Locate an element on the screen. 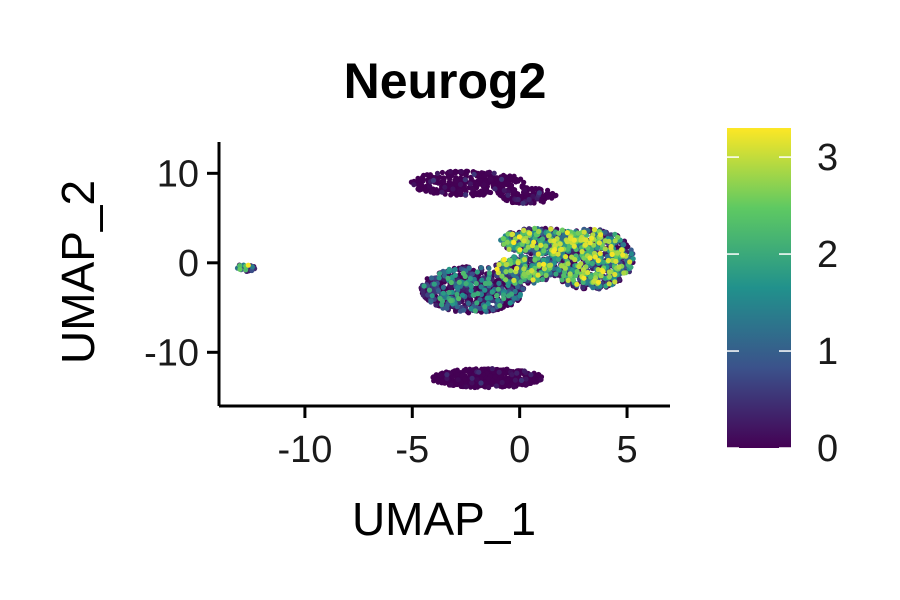 The image size is (900, 600). x-axis: -10 -5 0 5 is located at coordinates (444, 437).